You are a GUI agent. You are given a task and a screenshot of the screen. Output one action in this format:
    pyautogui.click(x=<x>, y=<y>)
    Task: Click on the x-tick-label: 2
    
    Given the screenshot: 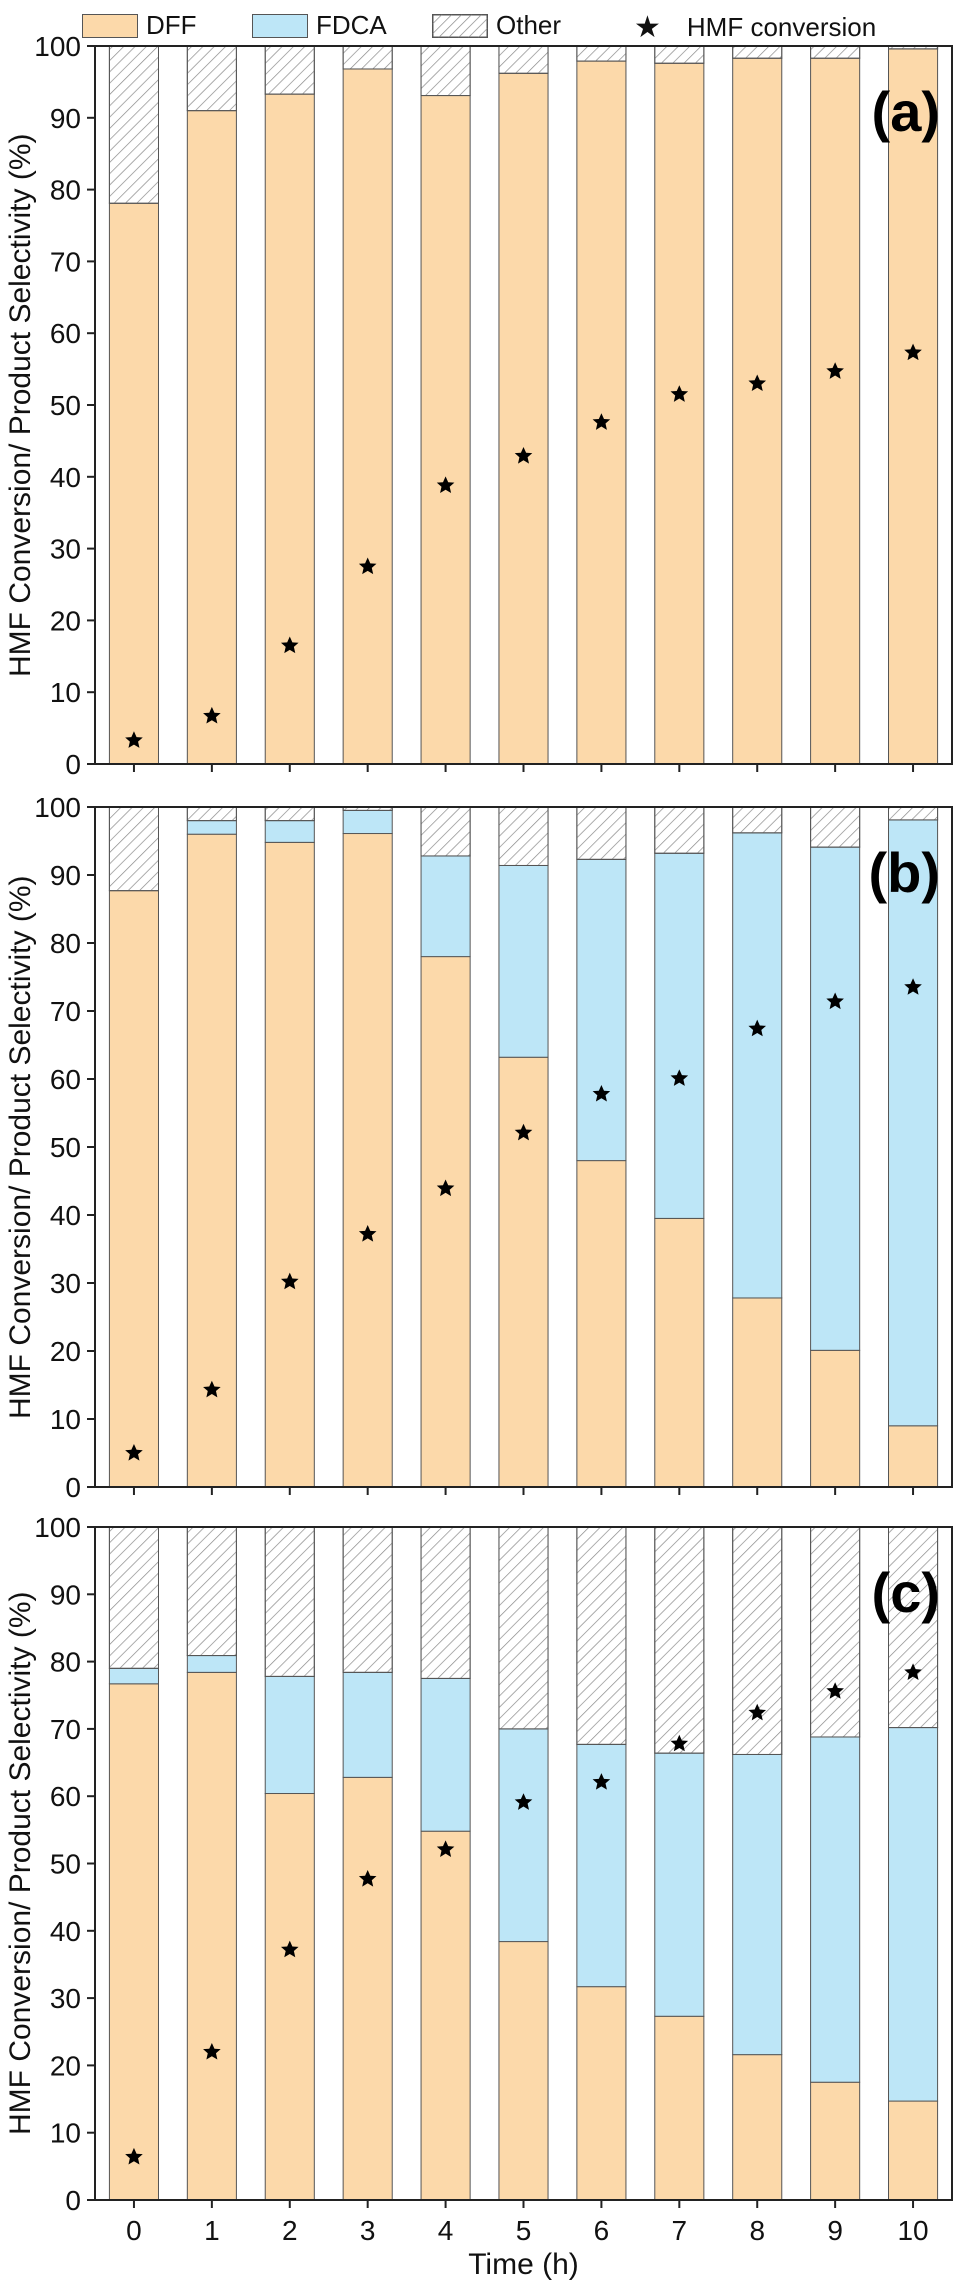 What is the action you would take?
    pyautogui.click(x=290, y=2229)
    